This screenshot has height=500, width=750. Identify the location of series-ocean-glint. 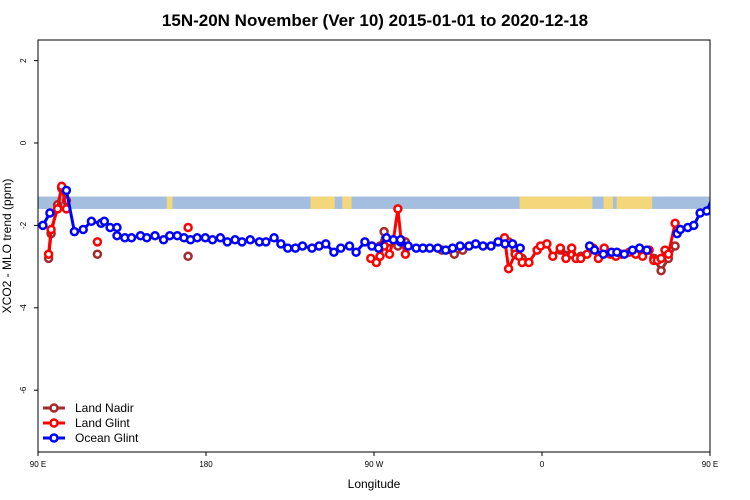
(394, 222).